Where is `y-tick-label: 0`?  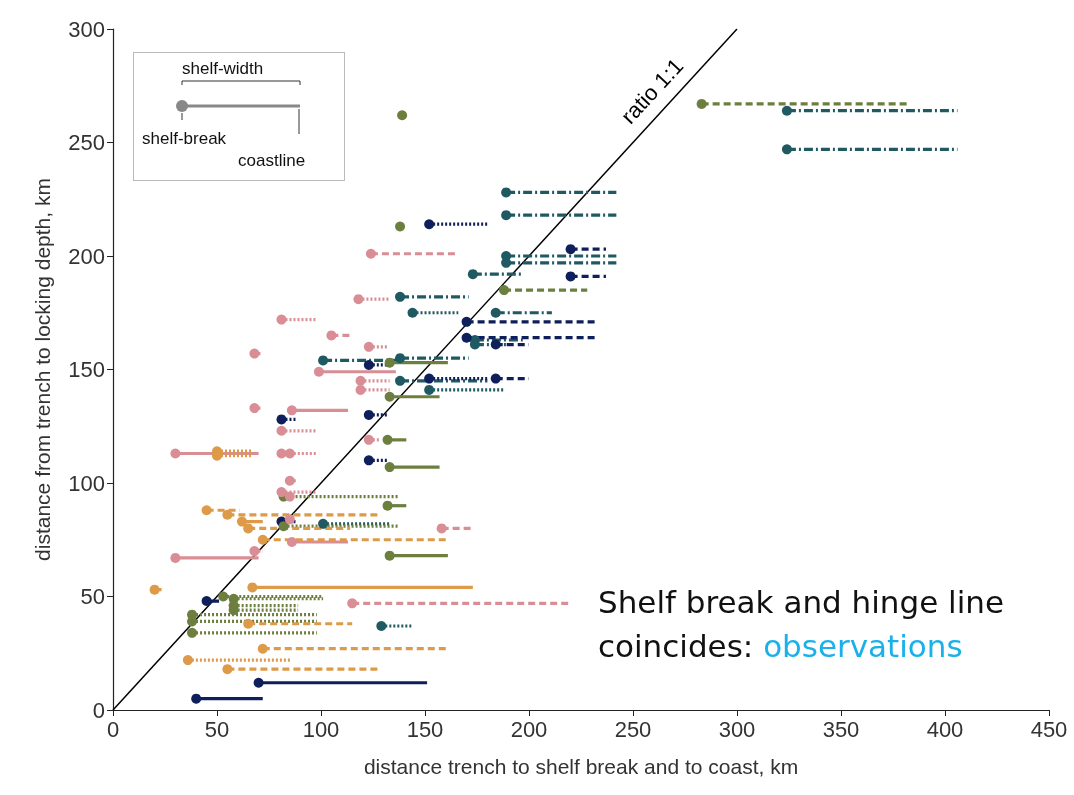 y-tick-label: 0 is located at coordinates (98, 710).